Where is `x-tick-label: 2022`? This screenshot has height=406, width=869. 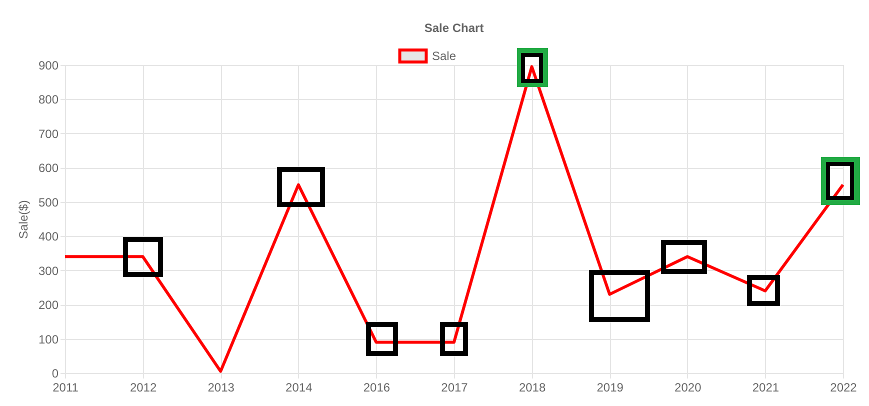
x-tick-label: 2022 is located at coordinates (844, 387).